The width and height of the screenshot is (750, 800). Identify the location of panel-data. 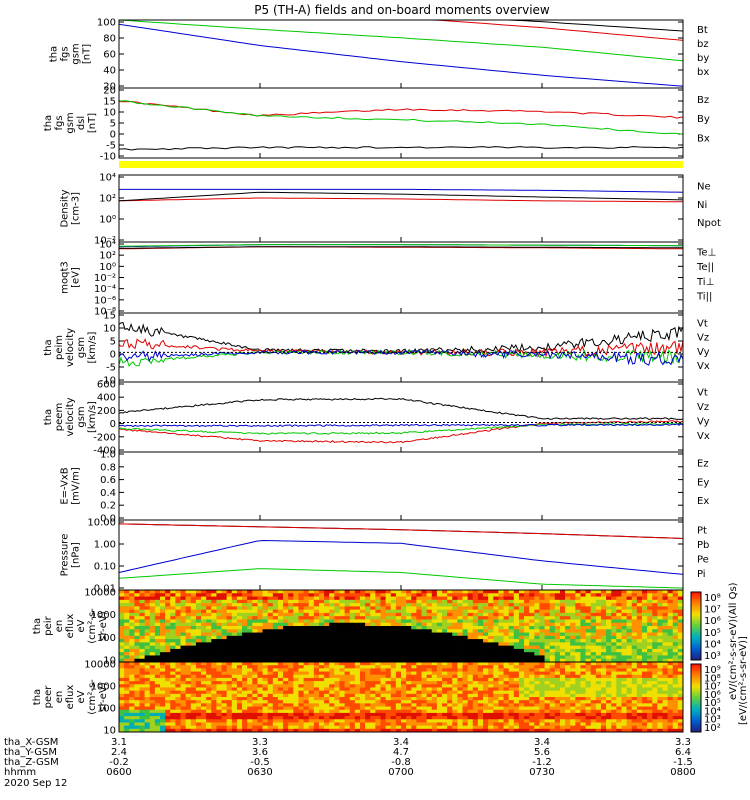
(401, 125).